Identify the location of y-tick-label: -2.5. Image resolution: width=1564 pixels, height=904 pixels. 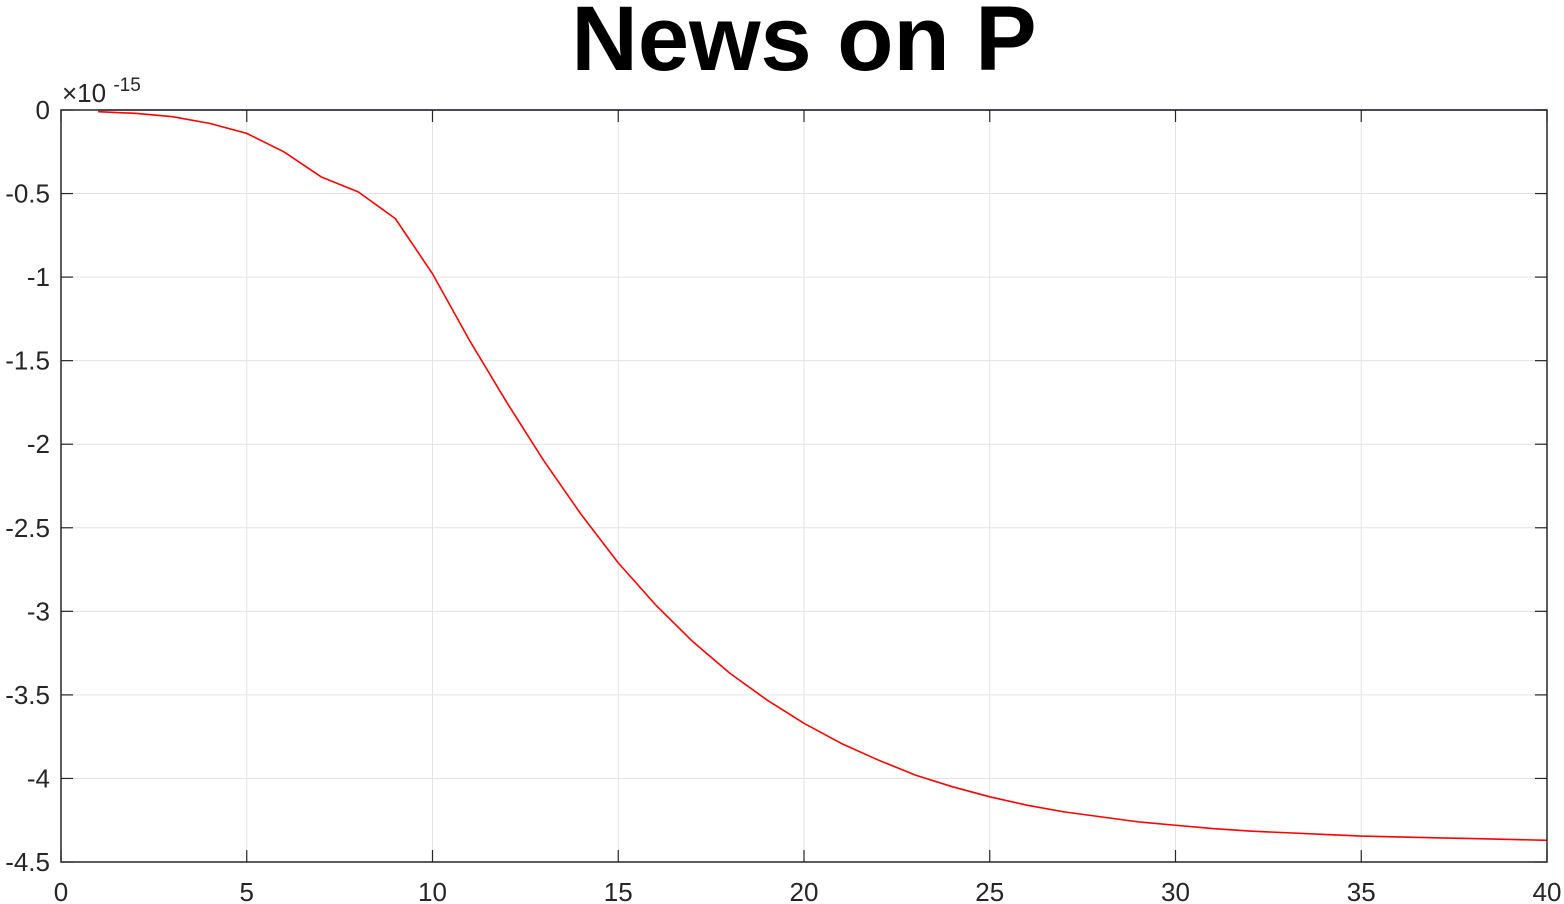
(27, 528).